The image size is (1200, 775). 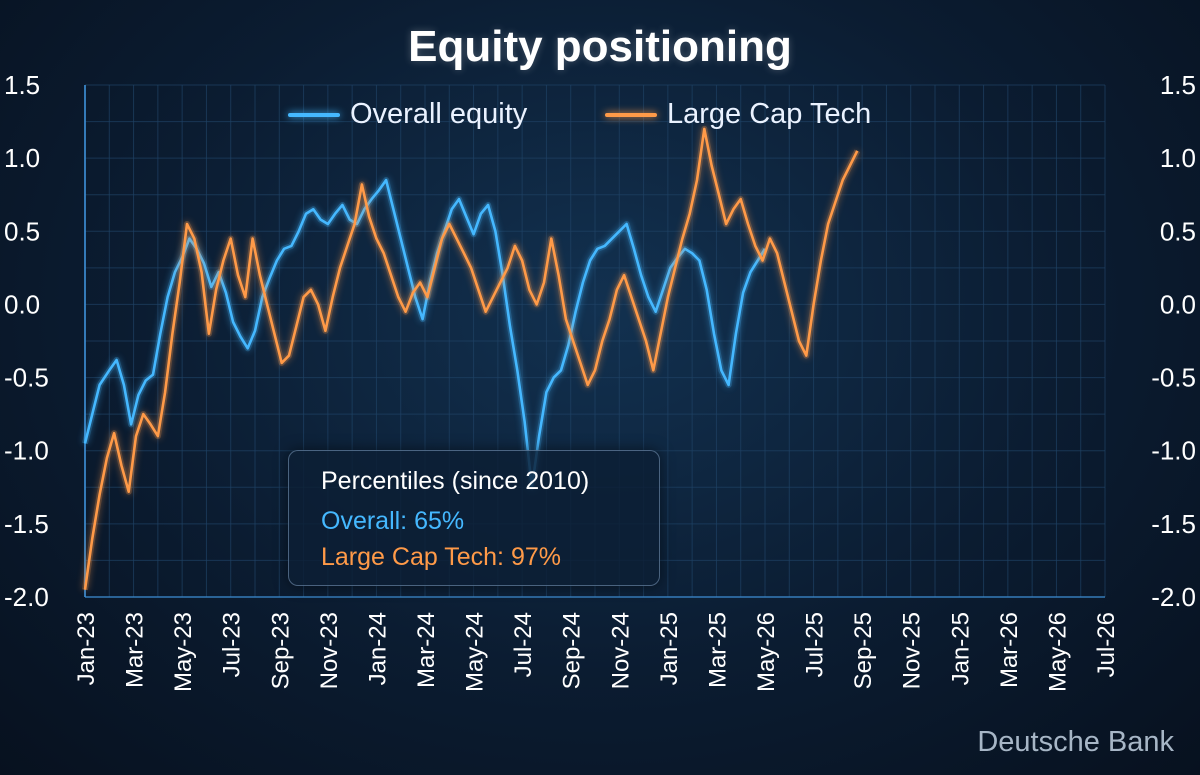 What do you see at coordinates (135, 650) in the screenshot?
I see `x-tick-label: Mar-23` at bounding box center [135, 650].